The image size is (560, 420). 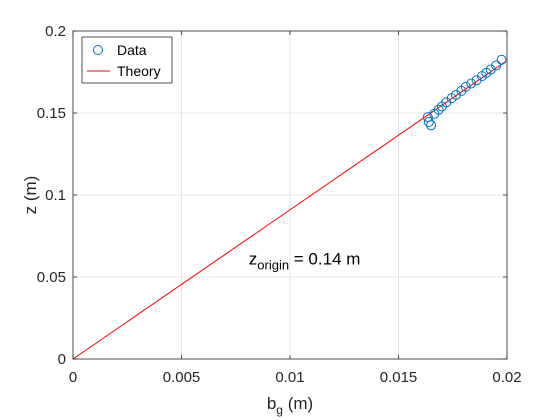 I want to click on x-tick-label: 0, so click(x=73, y=377).